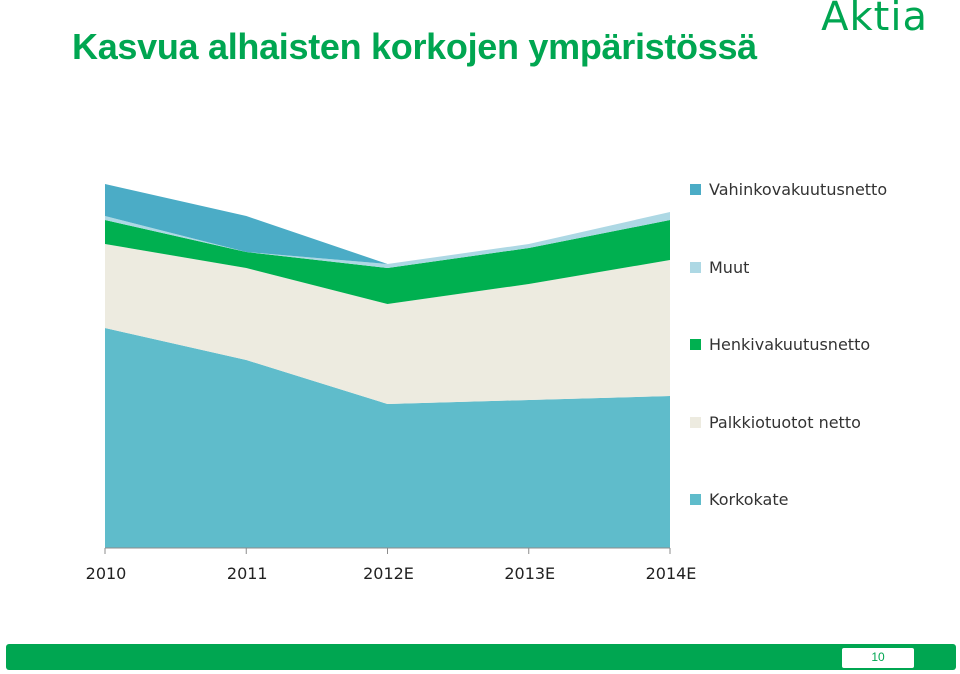 The image size is (960, 674). Describe the element at coordinates (106, 573) in the screenshot. I see `x-tick-label: 2010` at that location.